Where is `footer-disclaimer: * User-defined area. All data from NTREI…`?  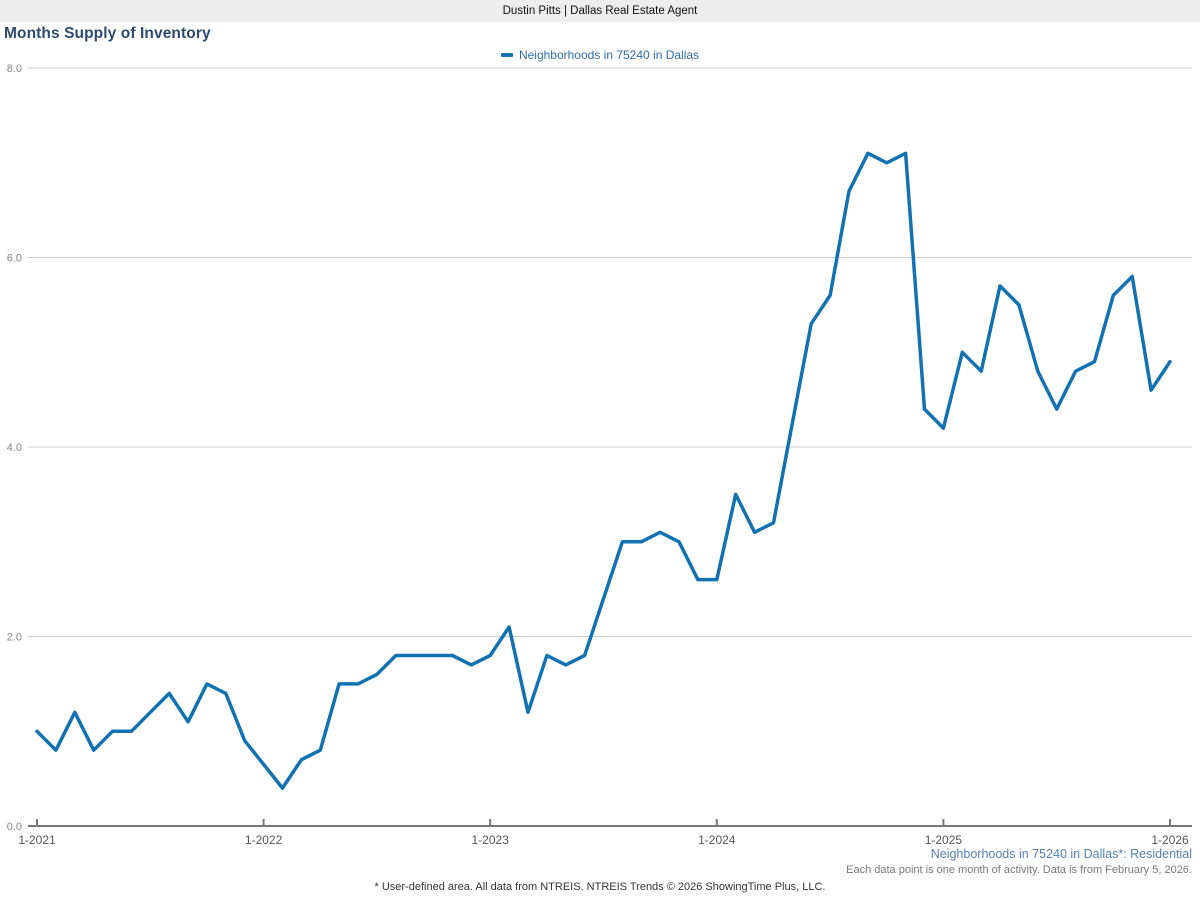 footer-disclaimer: * User-defined area. All data from NTREI… is located at coordinates (600, 887).